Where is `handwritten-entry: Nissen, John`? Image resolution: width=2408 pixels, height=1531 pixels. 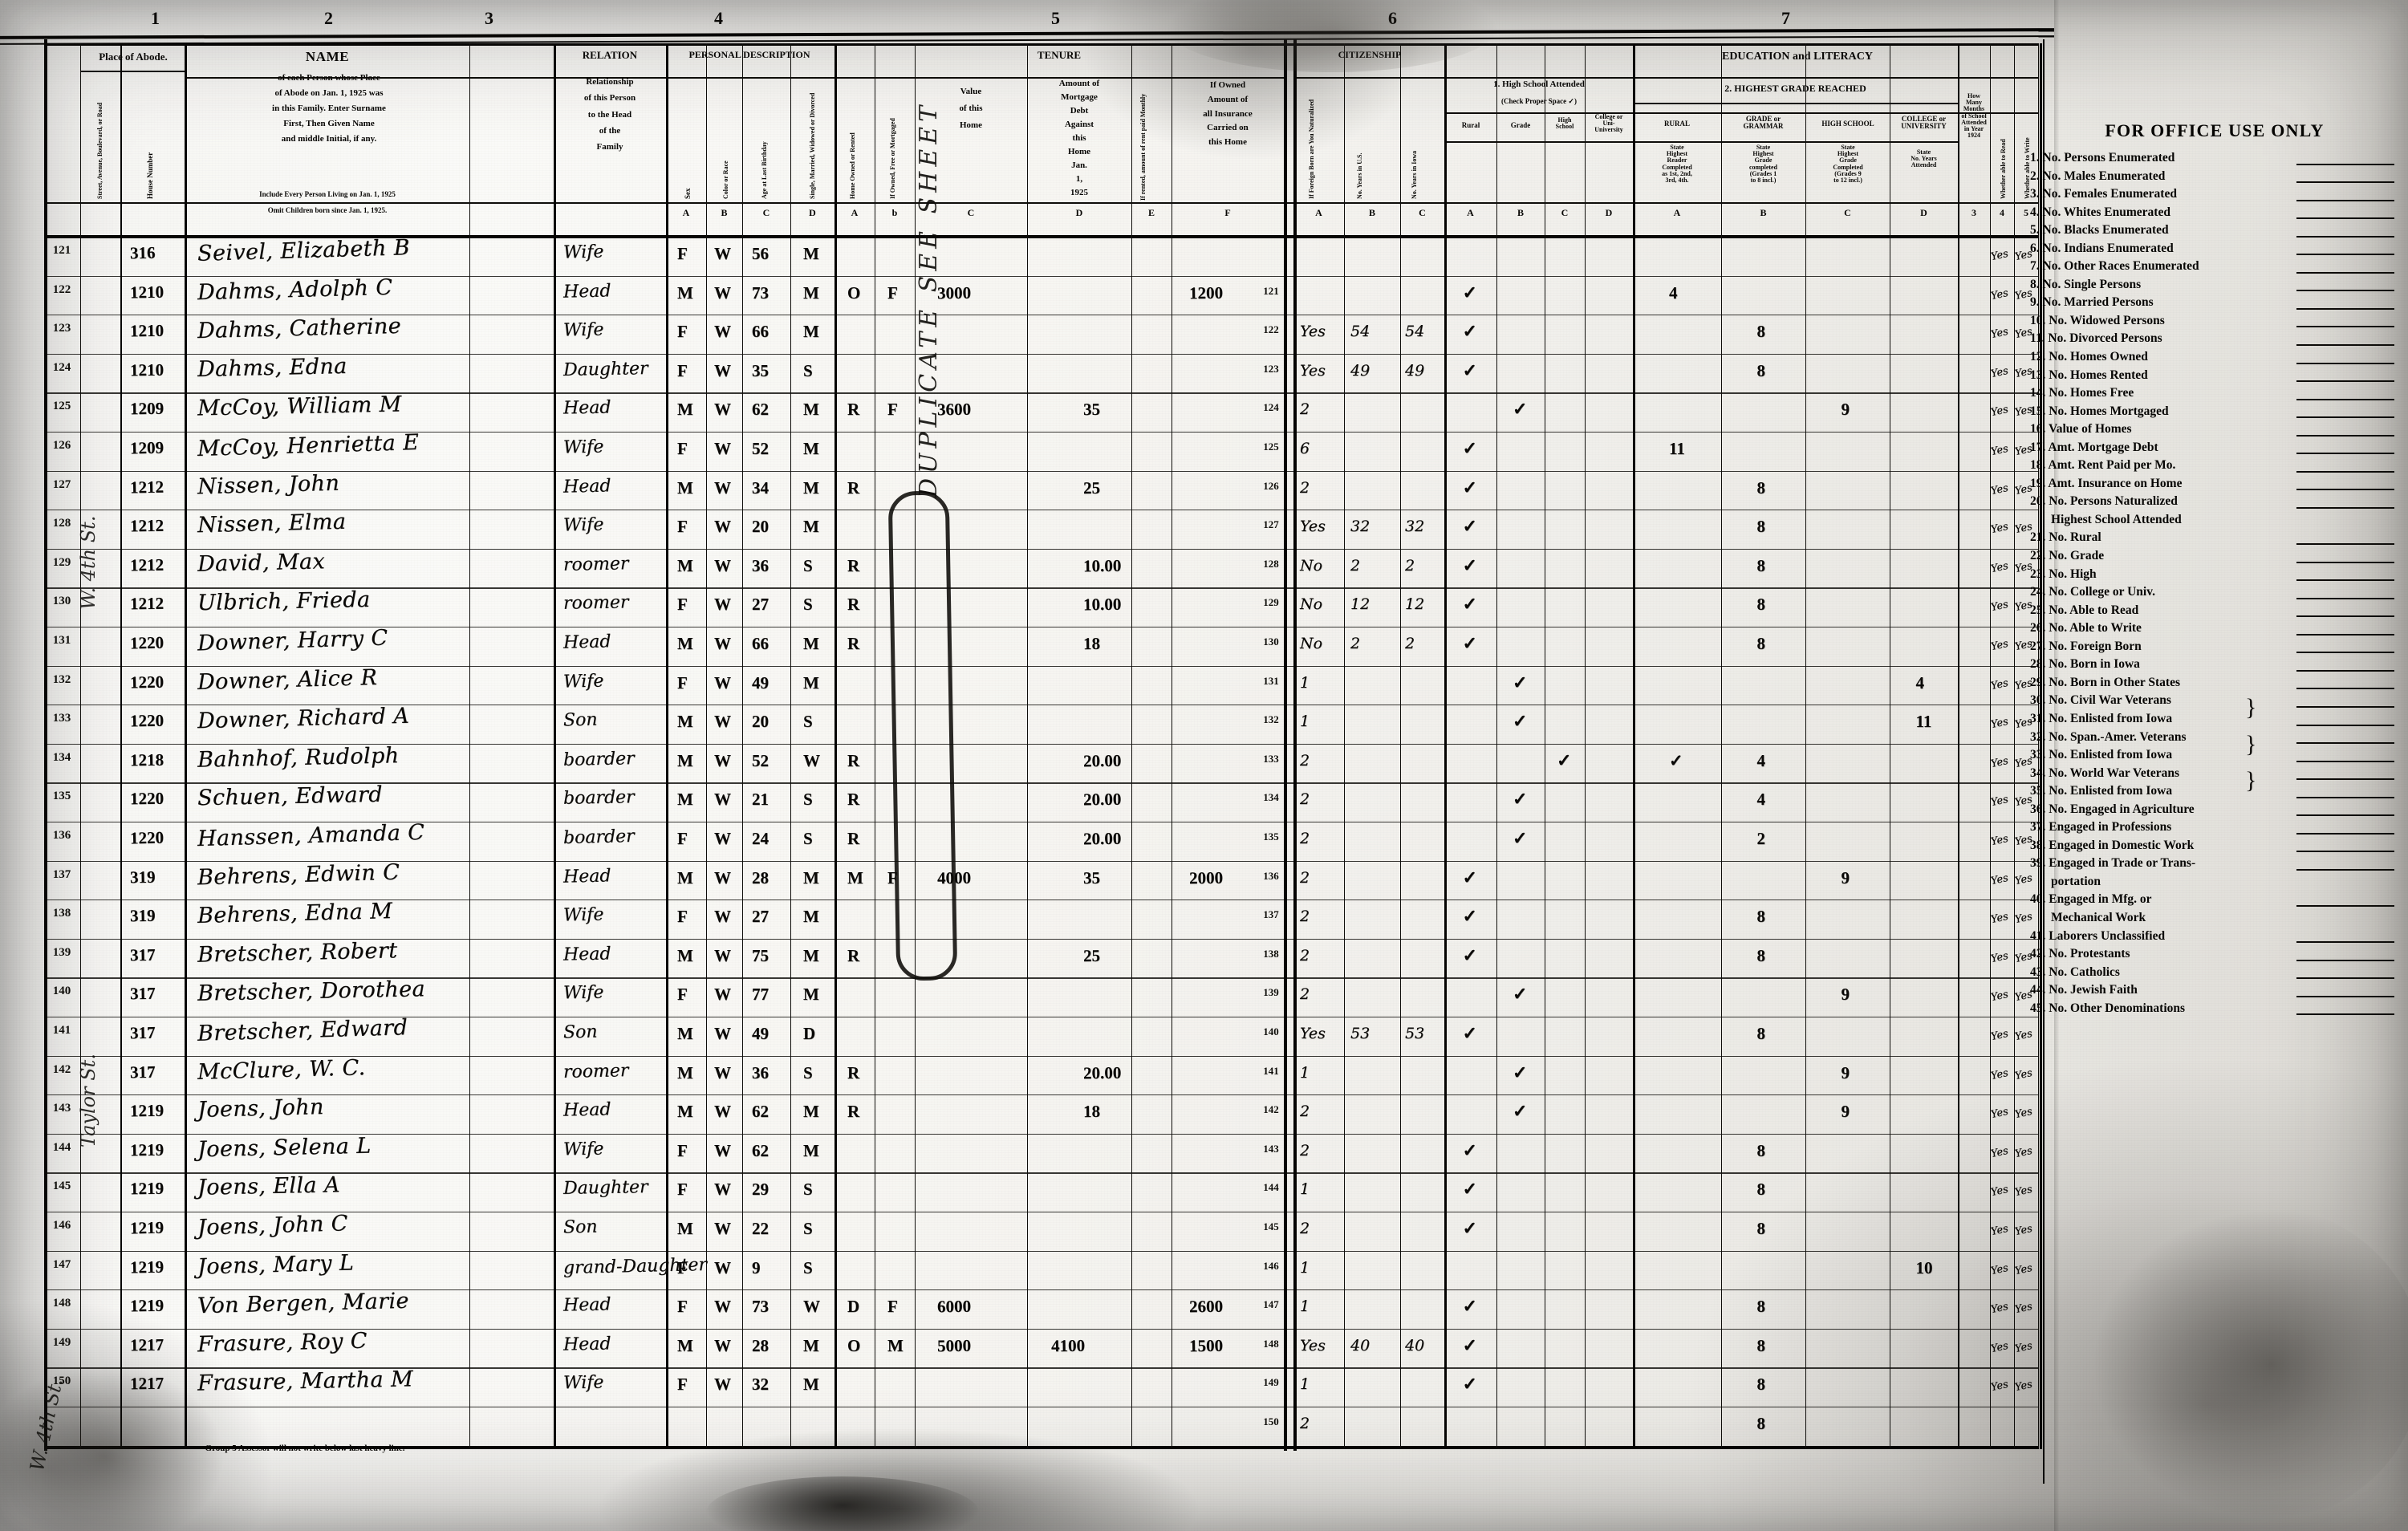
handwritten-entry: Nissen, John is located at coordinates (268, 485).